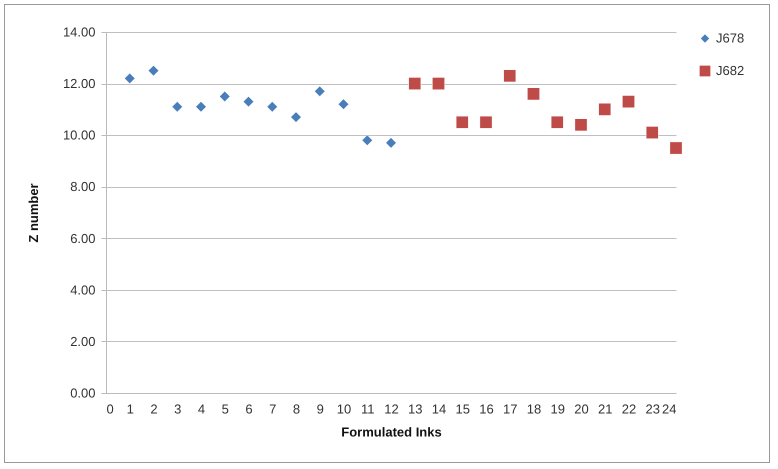 This screenshot has height=469, width=778. What do you see at coordinates (581, 409) in the screenshot?
I see `x-tick-label: 20` at bounding box center [581, 409].